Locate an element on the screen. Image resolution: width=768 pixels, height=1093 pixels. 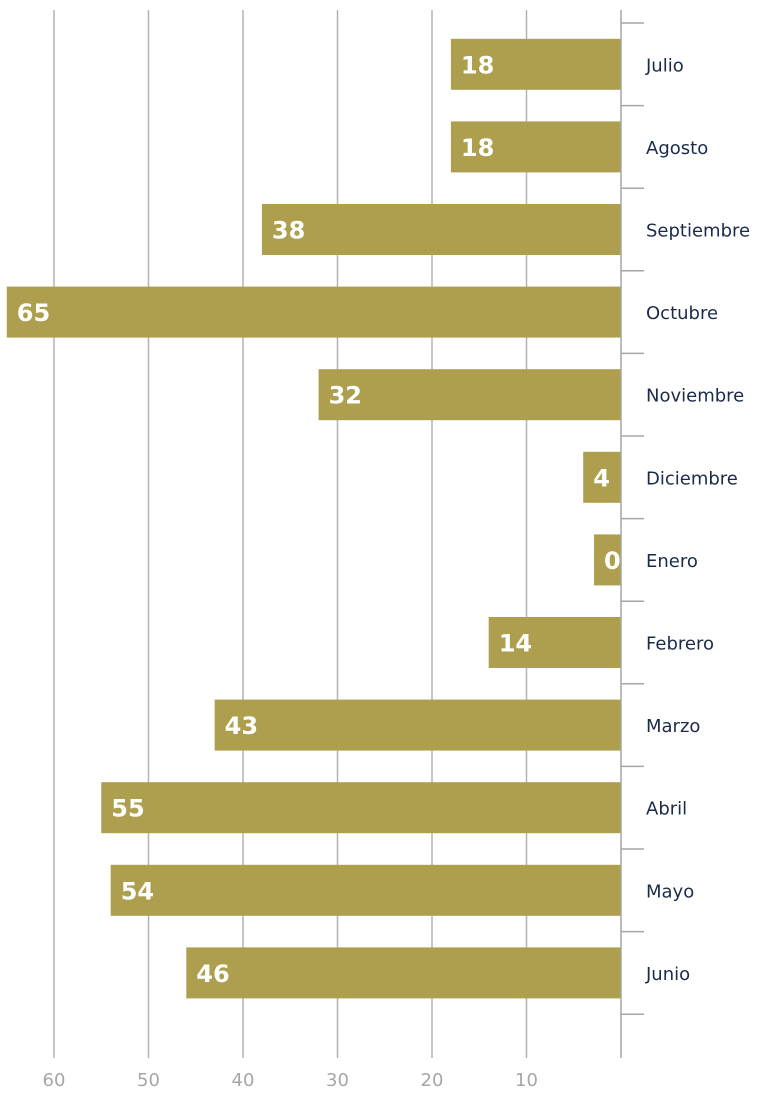
x-tick-labels: 60 50 40 30 20 10 is located at coordinates (290, 1080).